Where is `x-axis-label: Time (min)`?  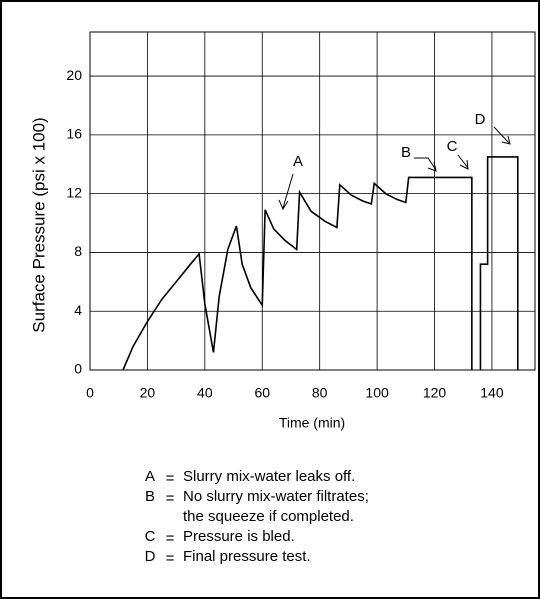
x-axis-label: Time (min) is located at coordinates (312, 423).